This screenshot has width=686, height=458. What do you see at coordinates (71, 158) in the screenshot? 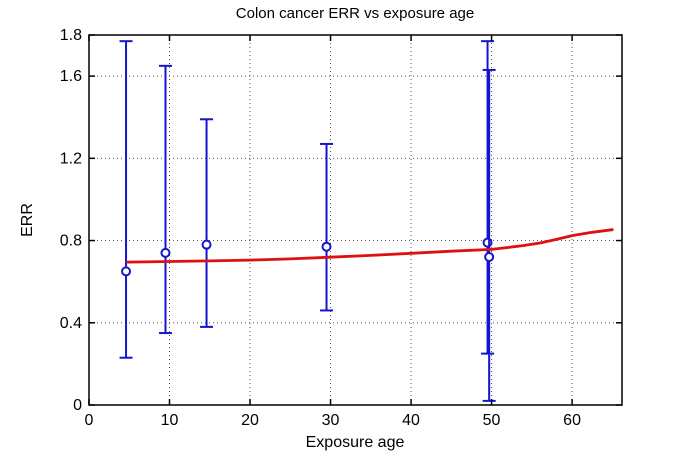
I see `y-tick-label: 1.2` at bounding box center [71, 158].